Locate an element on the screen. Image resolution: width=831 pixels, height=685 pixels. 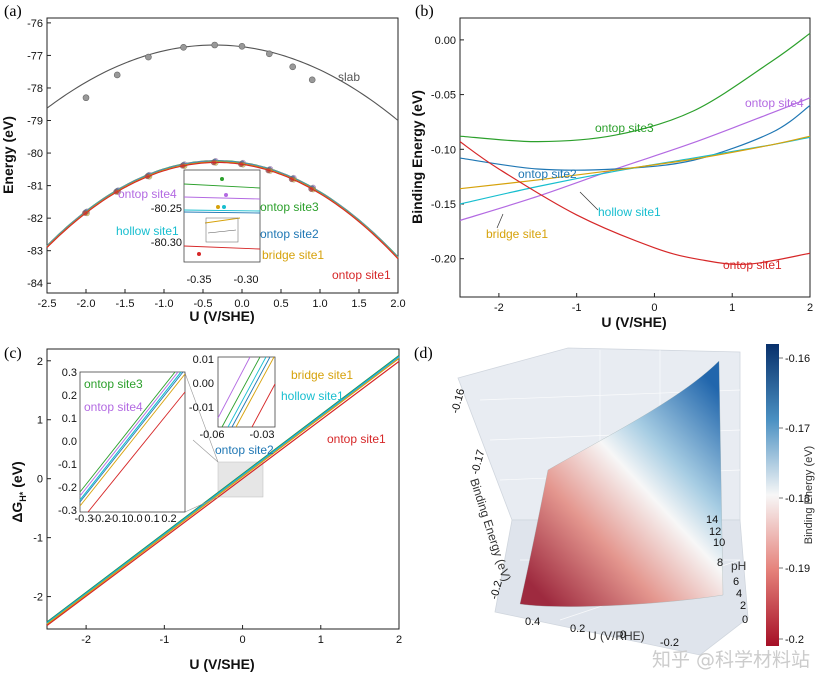
d-be-tick: -0.16 is located at coordinates (458, 400).